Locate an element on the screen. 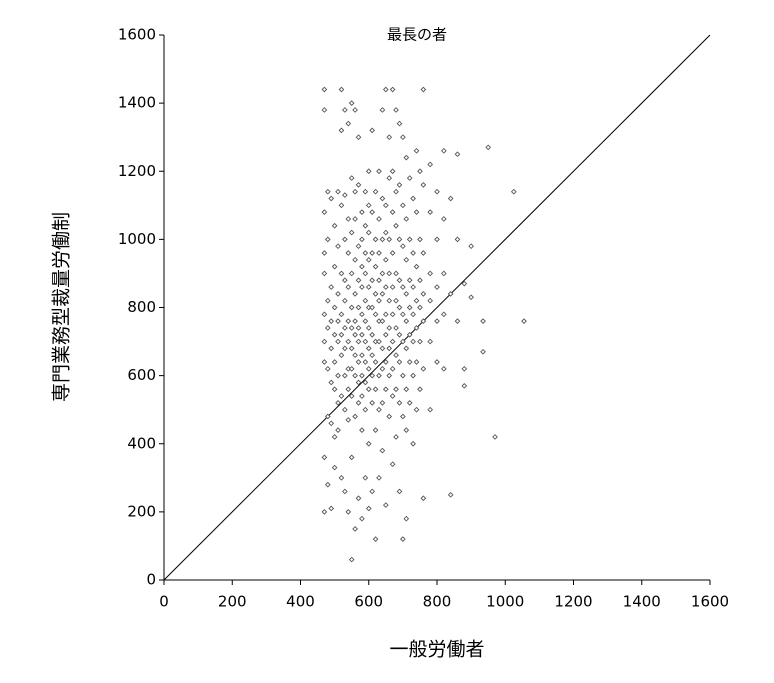 The height and width of the screenshot is (683, 774). y-tick-label: 600 is located at coordinates (141, 375).